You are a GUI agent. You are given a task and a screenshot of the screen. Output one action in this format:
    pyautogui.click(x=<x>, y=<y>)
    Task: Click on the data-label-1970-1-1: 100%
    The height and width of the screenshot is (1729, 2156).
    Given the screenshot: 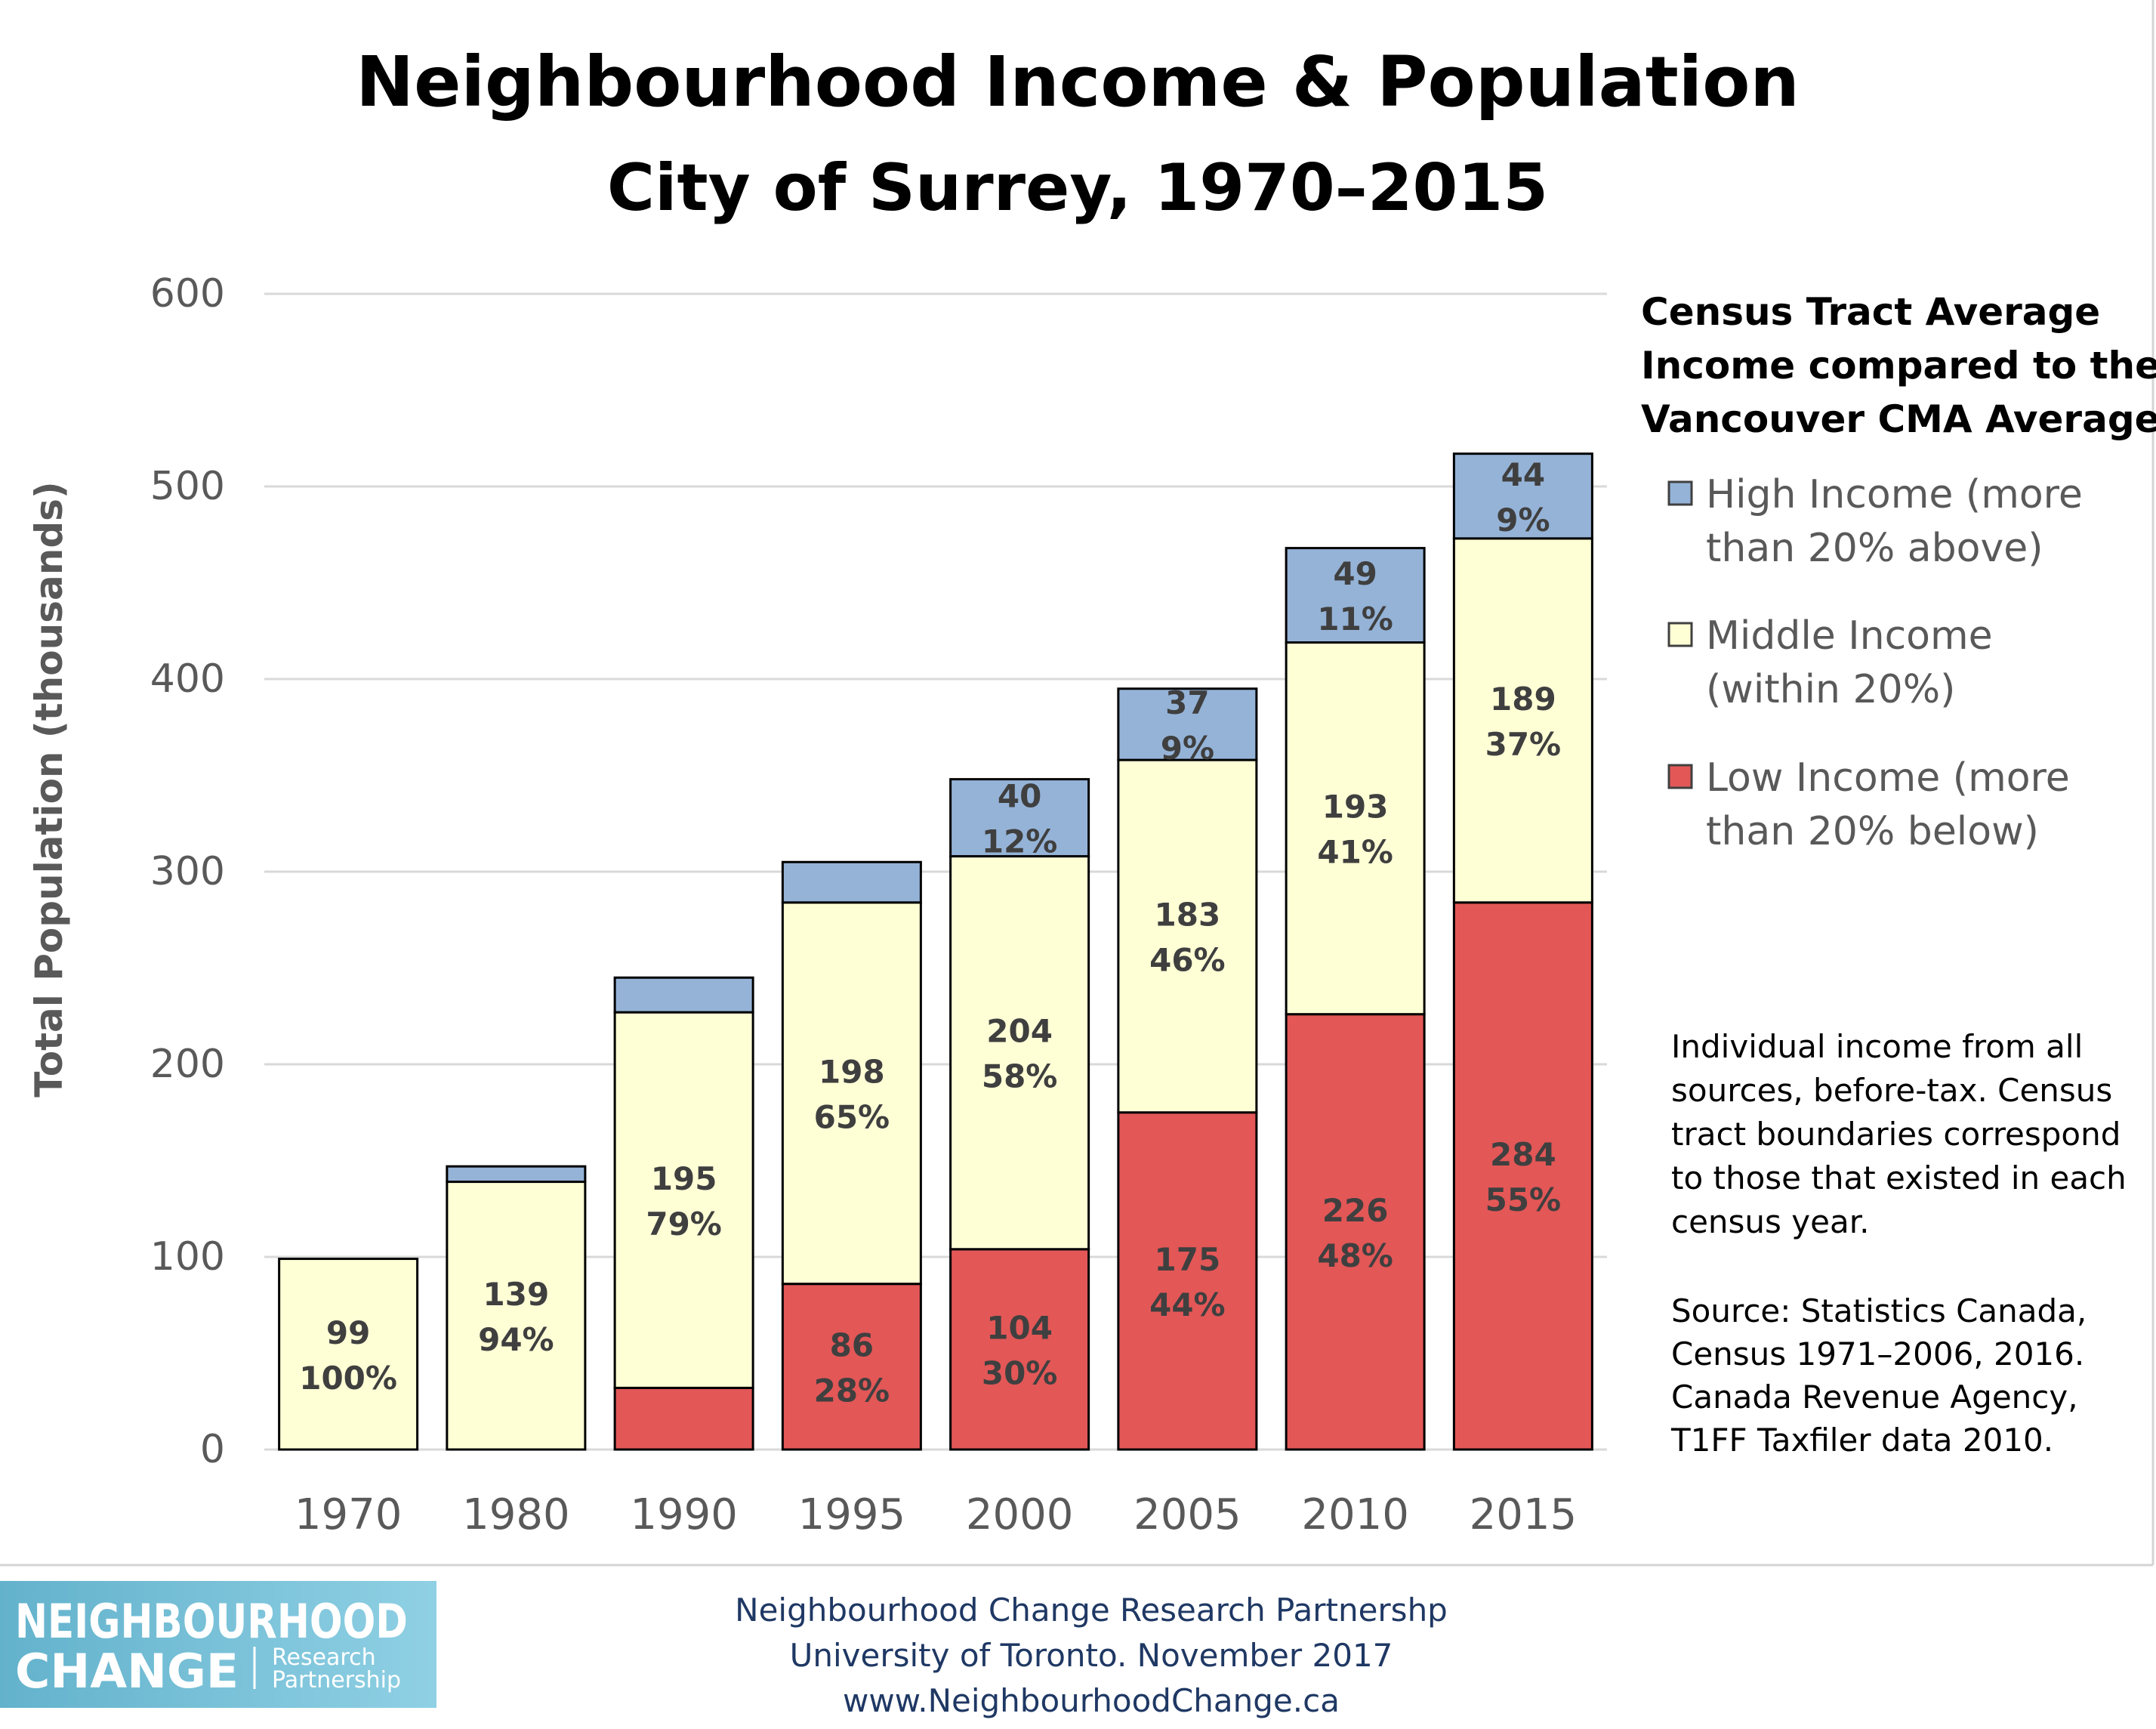 What is the action you would take?
    pyautogui.click(x=348, y=1378)
    